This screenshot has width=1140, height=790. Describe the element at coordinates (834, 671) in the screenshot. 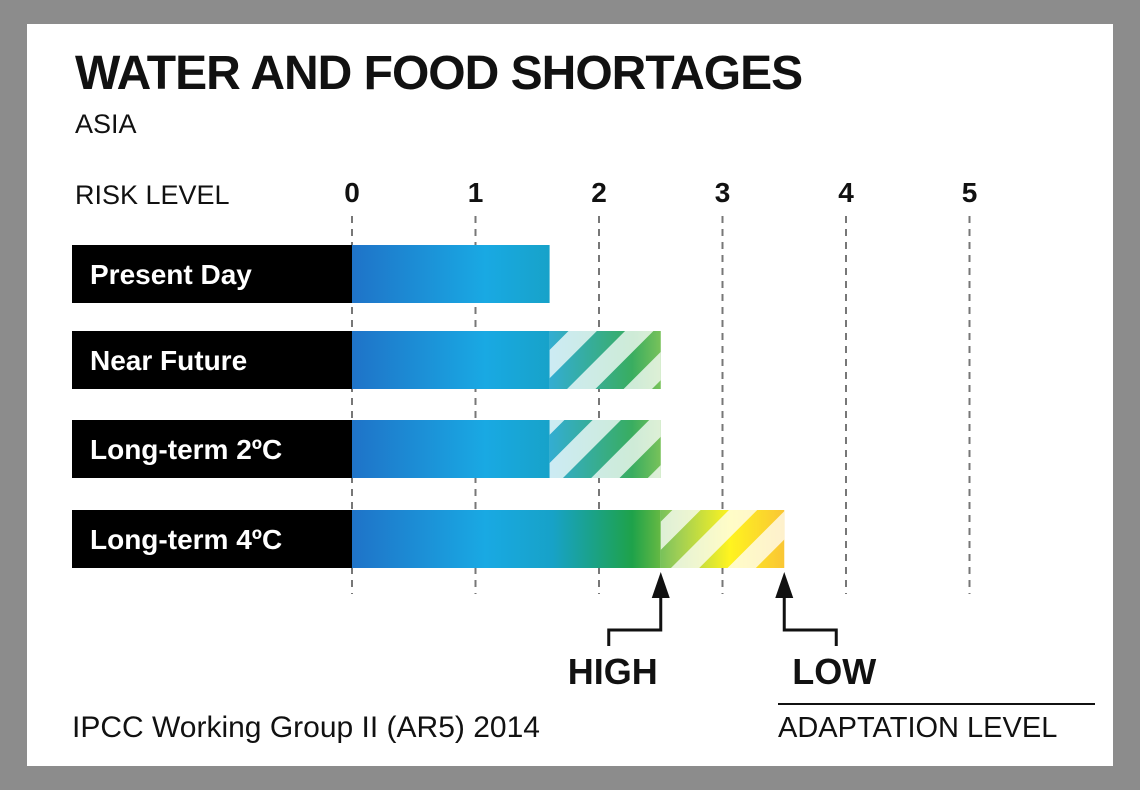

I see `adaptation-marker-label: LOW` at that location.